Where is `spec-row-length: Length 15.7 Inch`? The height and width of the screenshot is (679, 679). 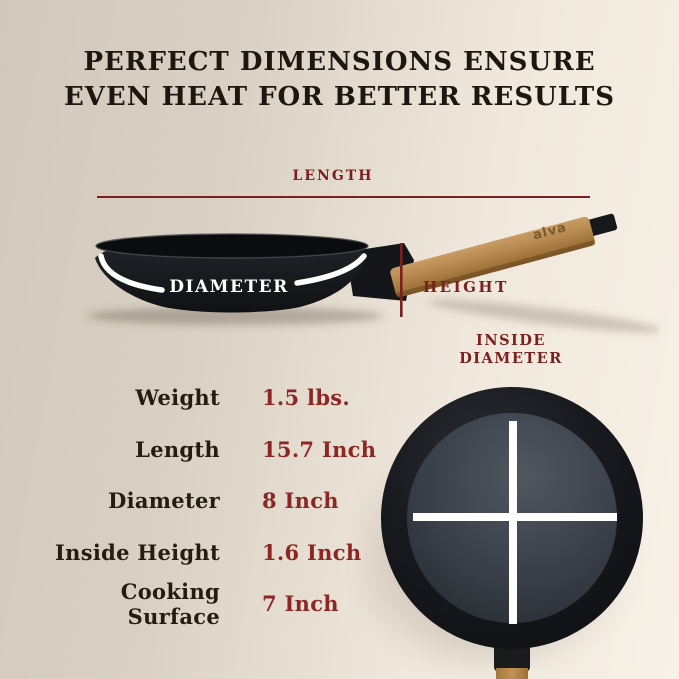 spec-row-length: Length 15.7 Inch is located at coordinates (208, 450).